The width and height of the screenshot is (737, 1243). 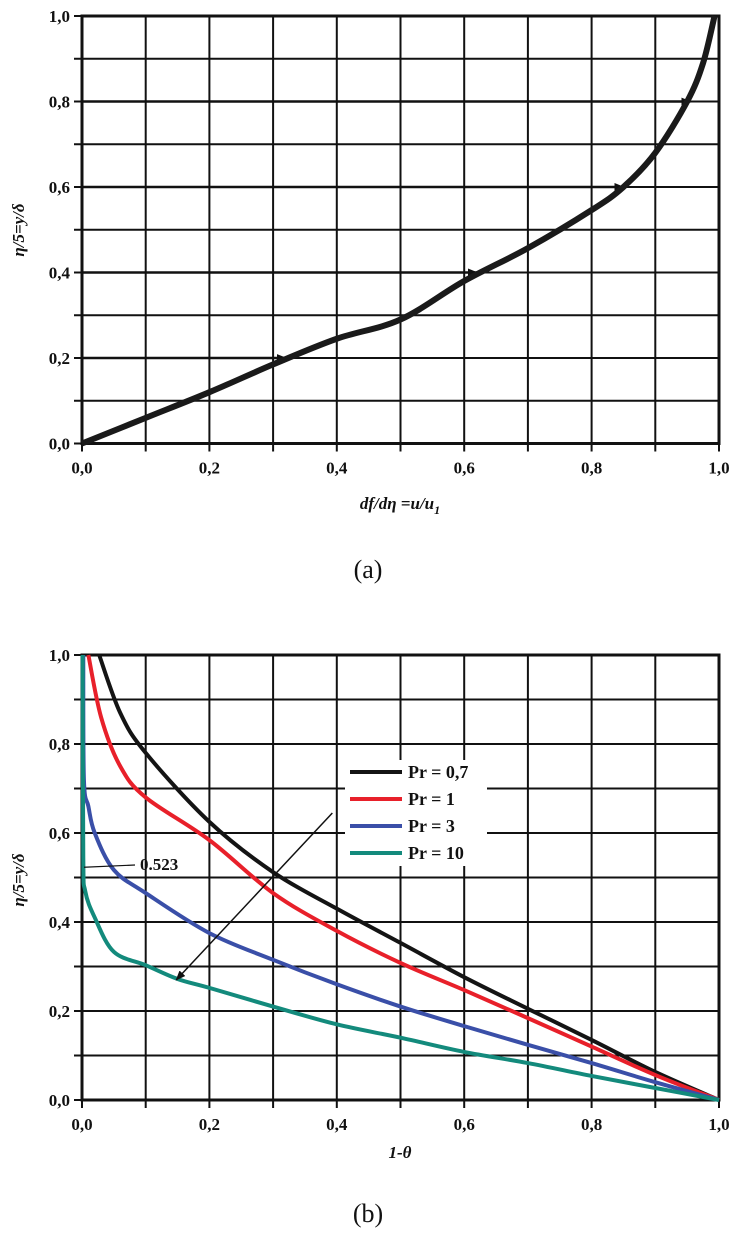 What do you see at coordinates (18, 880) in the screenshot?
I see `chart-b-y-axis-label: η/5=y/δ` at bounding box center [18, 880].